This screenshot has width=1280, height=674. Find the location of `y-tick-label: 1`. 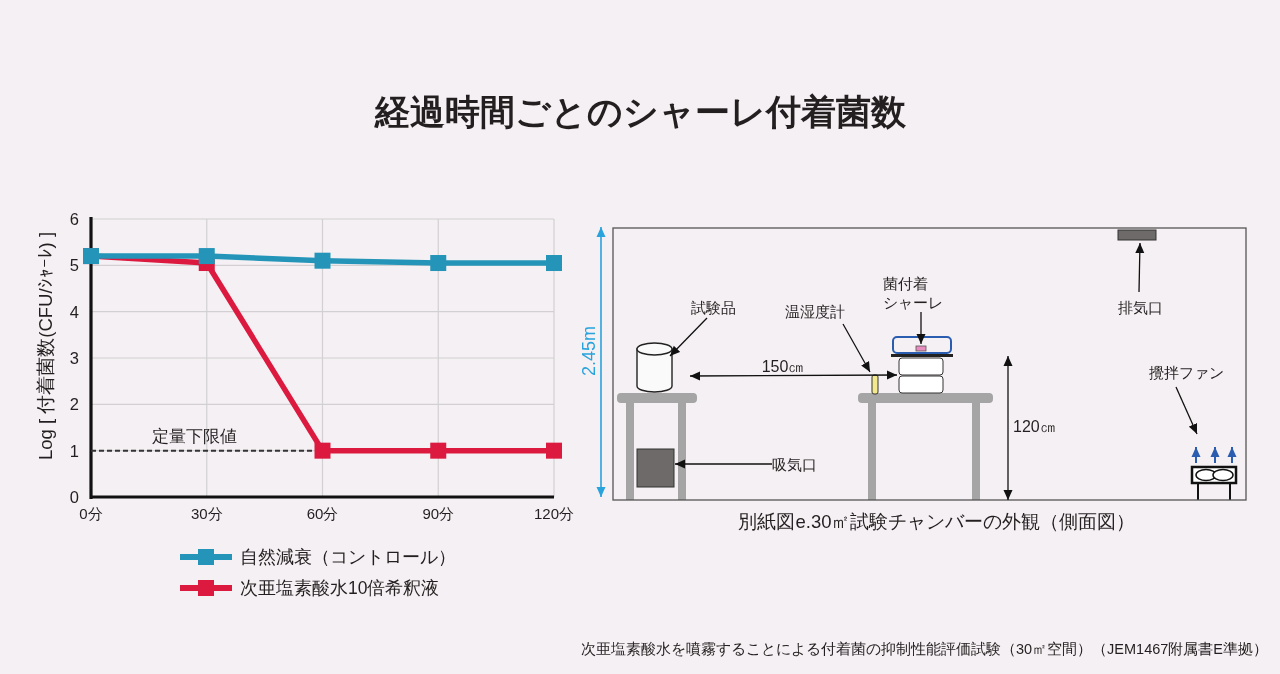

y-tick-label: 1 is located at coordinates (74, 450).